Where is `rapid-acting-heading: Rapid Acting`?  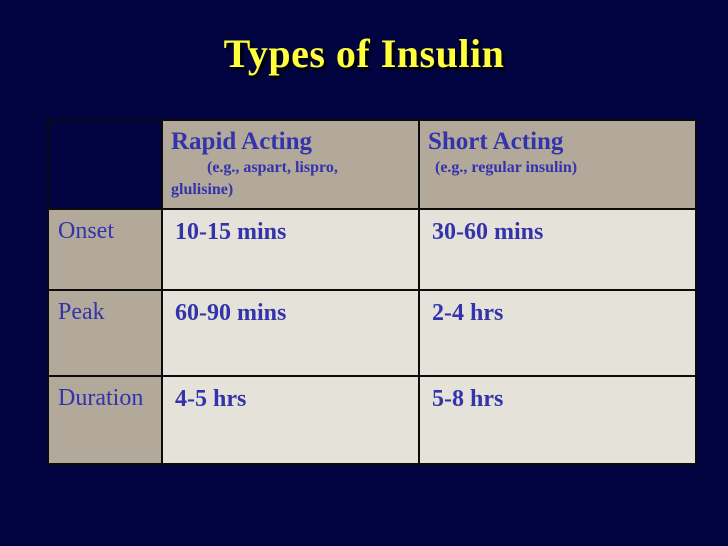 rapid-acting-heading: Rapid Acting is located at coordinates (242, 141).